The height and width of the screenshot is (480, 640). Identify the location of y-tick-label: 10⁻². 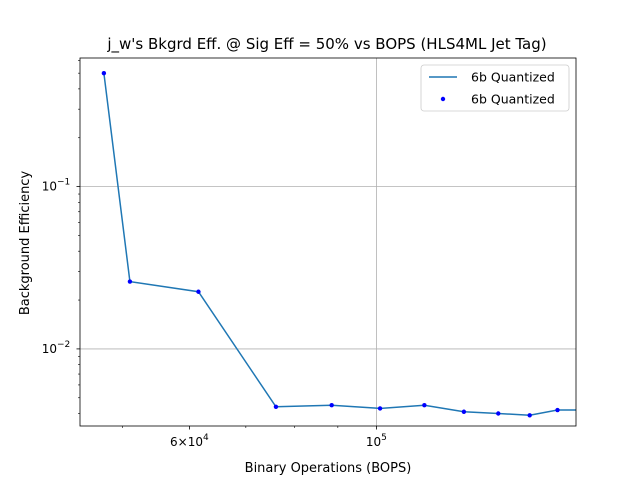
(56, 348).